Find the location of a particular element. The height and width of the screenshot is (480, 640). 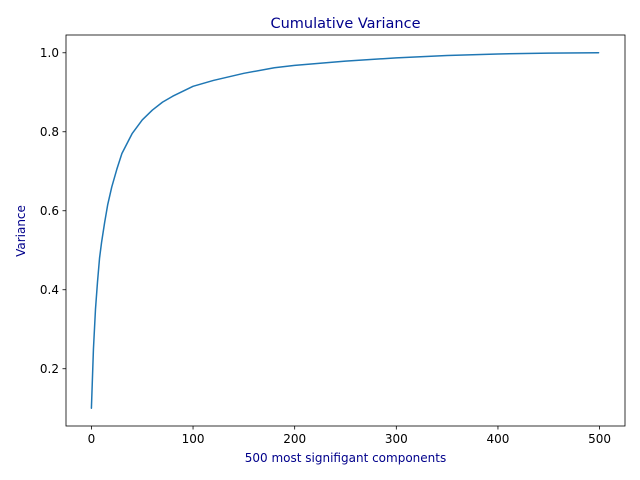

y-tick-label: 1.0 is located at coordinates (49, 53).